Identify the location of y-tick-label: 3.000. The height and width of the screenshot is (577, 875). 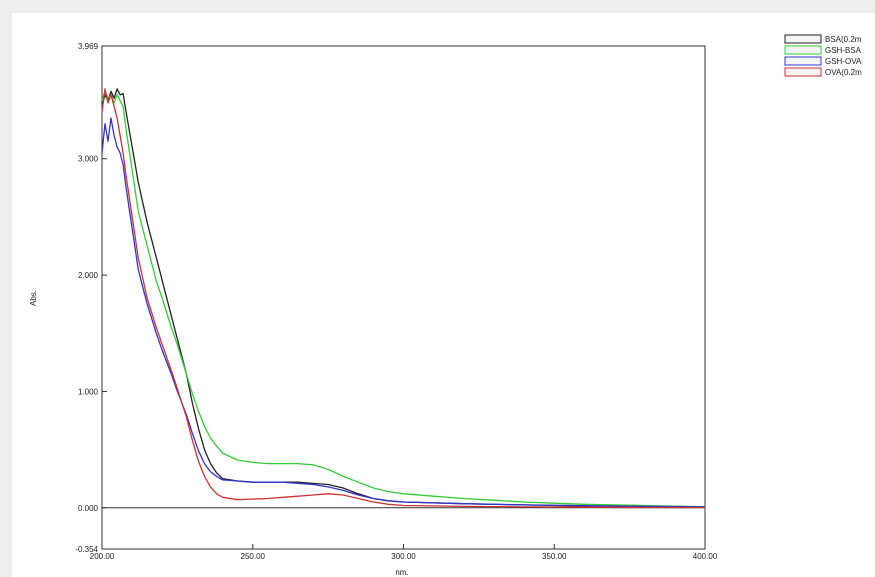
(88, 159).